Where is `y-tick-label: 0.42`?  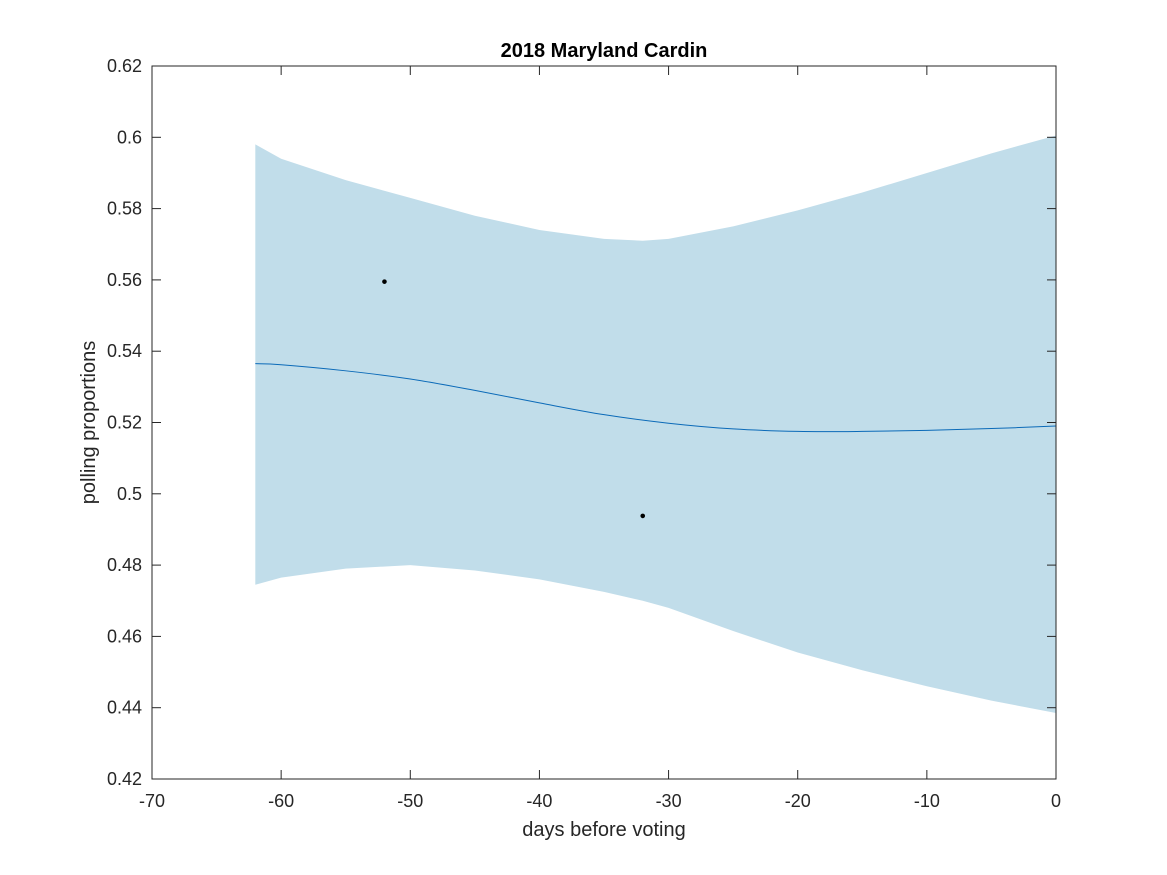
y-tick-label: 0.42 is located at coordinates (124, 779).